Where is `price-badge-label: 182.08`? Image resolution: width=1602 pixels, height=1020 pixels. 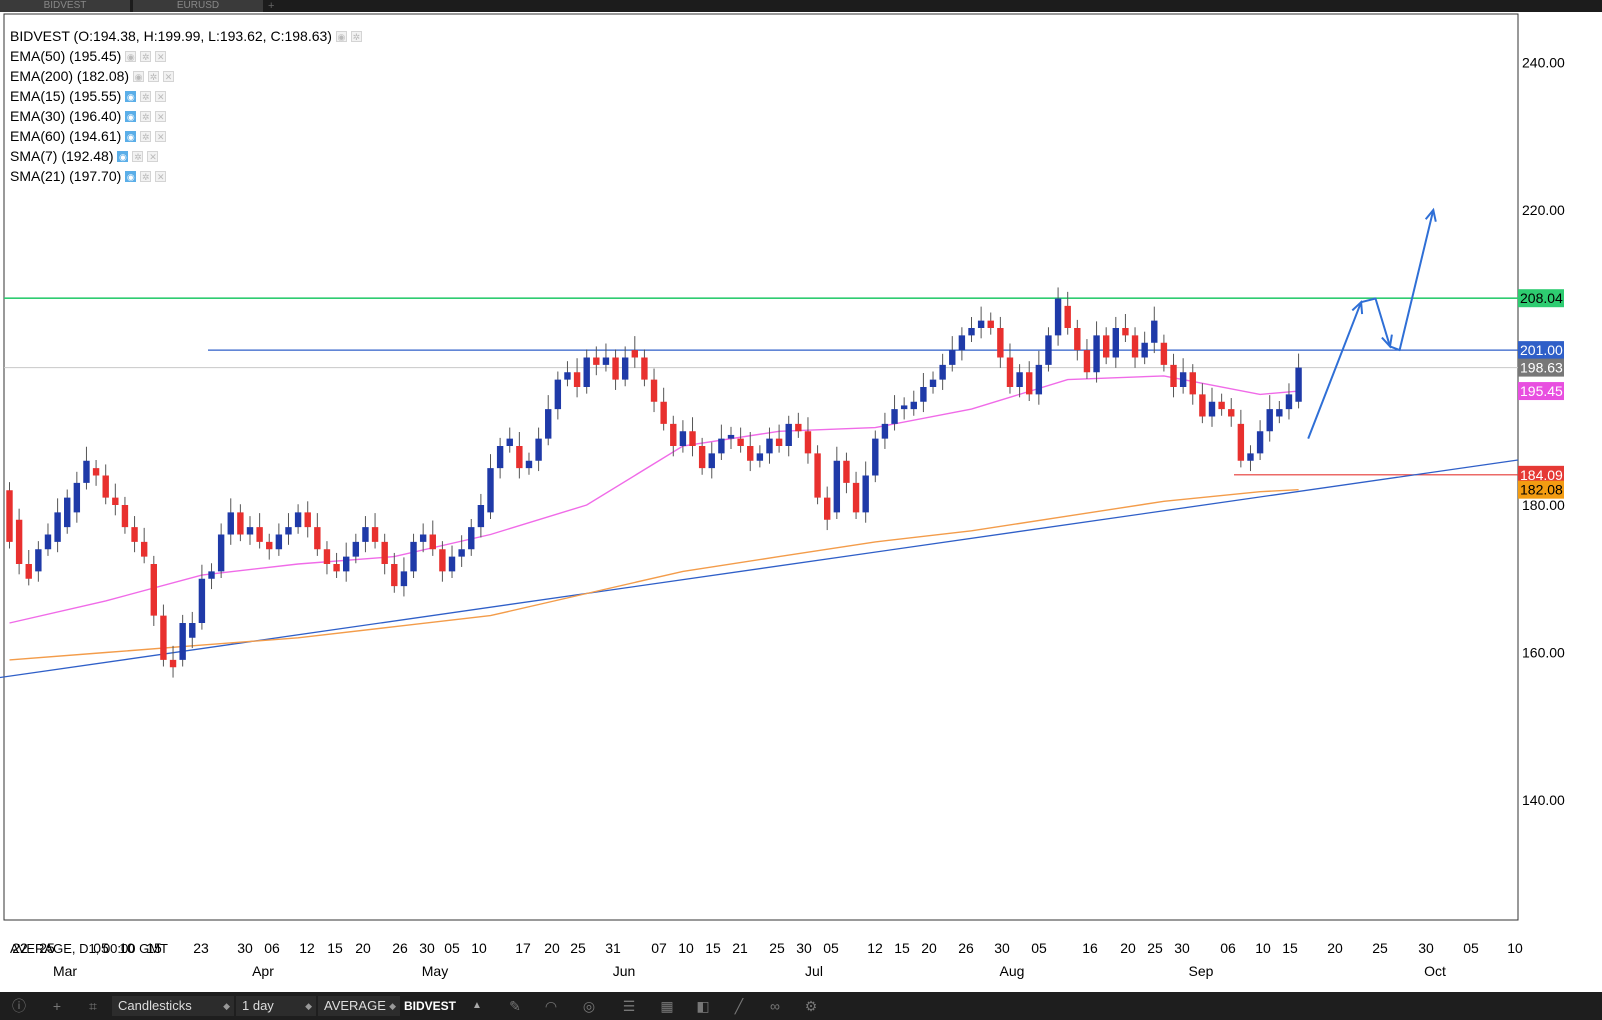
price-badge-label: 182.08 is located at coordinates (1541, 490).